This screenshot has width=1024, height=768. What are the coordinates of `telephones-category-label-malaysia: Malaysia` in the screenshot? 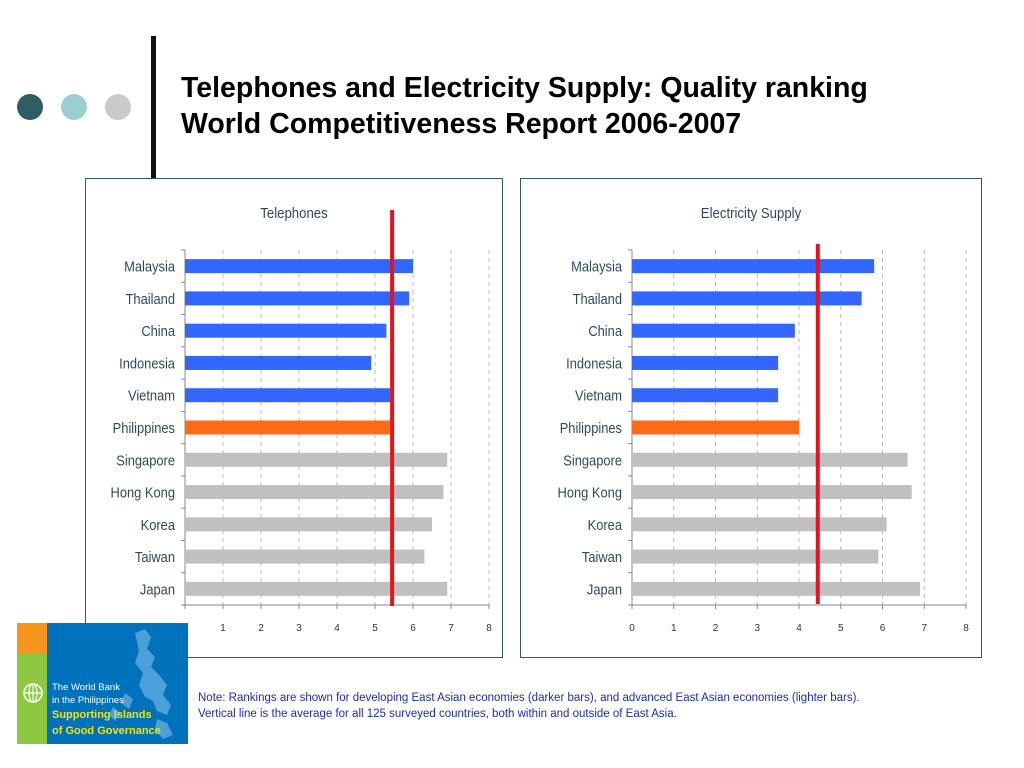 It's located at (149, 266).